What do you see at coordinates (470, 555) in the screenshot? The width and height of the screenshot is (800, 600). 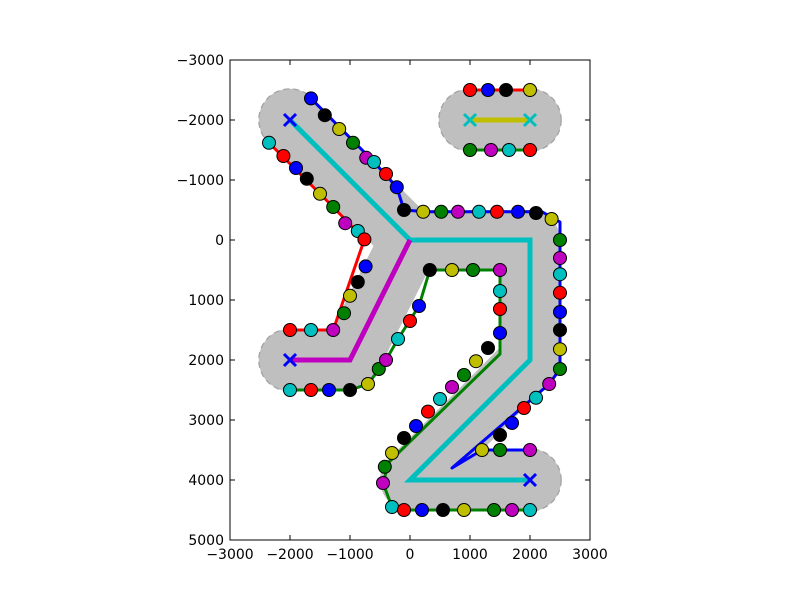 I see `x-tick-label: 1000` at bounding box center [470, 555].